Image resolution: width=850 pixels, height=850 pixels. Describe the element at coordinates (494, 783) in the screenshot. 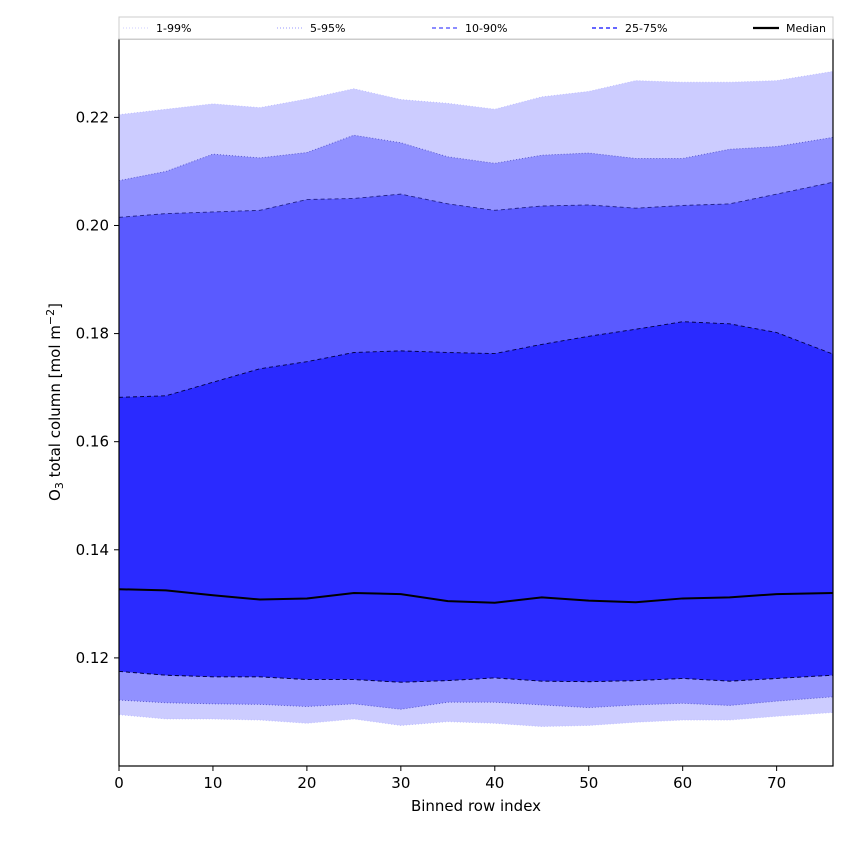

I see `x-tick-label: 40` at that location.